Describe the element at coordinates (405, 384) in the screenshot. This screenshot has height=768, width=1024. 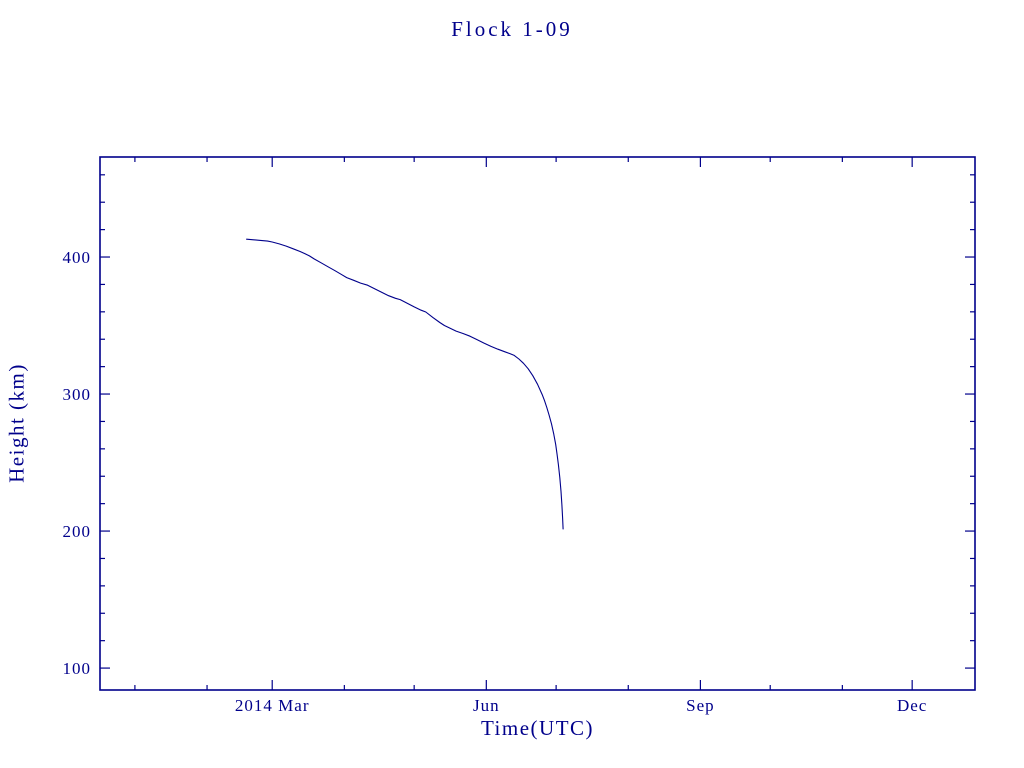
I see `data-line` at that location.